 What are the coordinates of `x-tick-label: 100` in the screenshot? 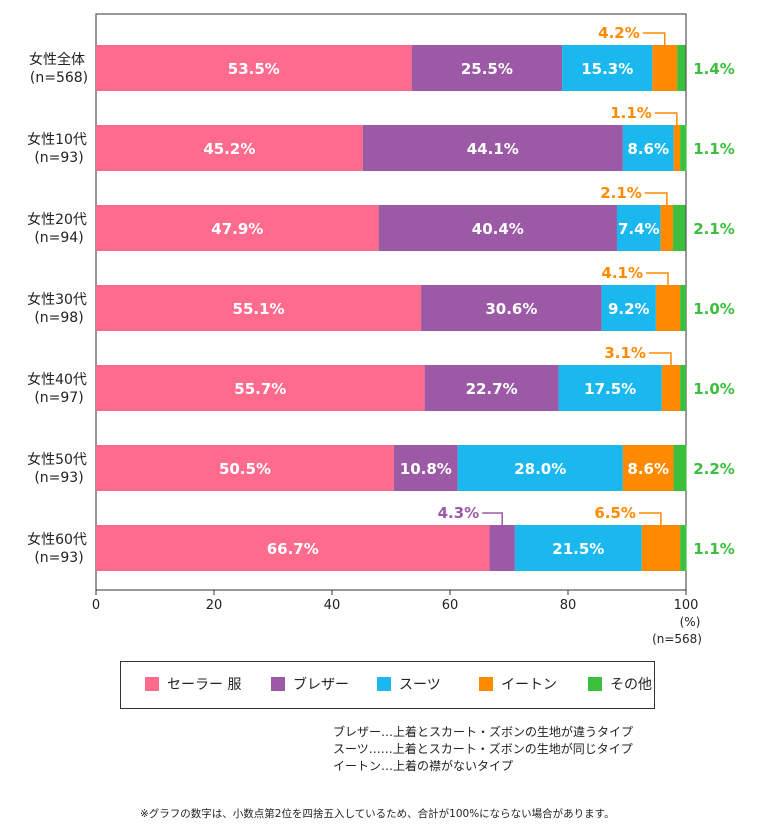 It's located at (686, 605).